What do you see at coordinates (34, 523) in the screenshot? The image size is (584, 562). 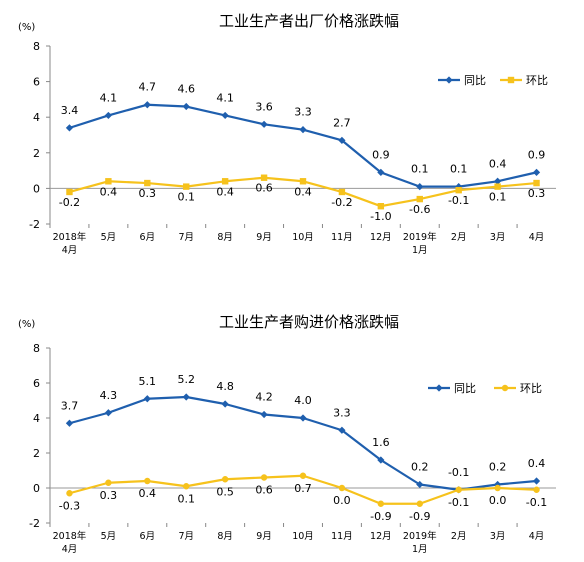 I see `y-tick-label: -2` at bounding box center [34, 523].